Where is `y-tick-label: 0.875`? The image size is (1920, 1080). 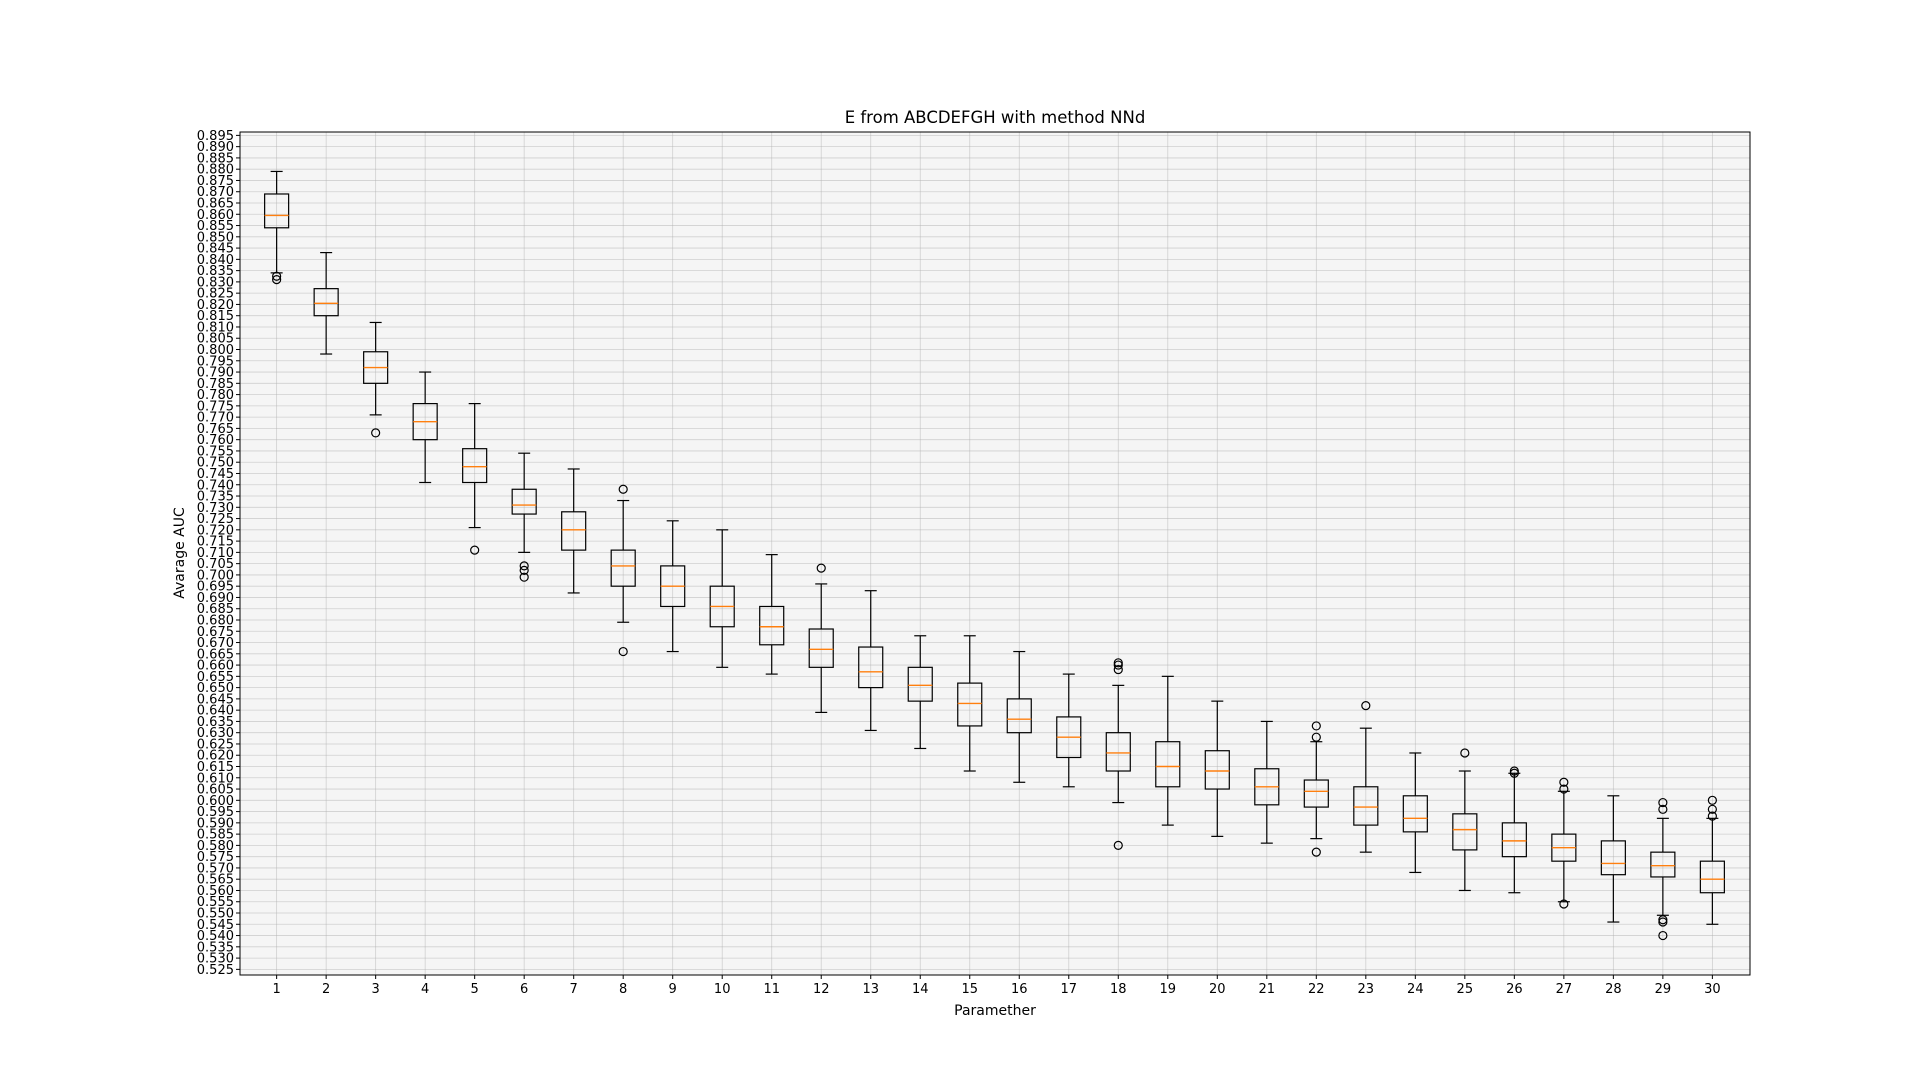
y-tick-label: 0.875 is located at coordinates (215, 181).